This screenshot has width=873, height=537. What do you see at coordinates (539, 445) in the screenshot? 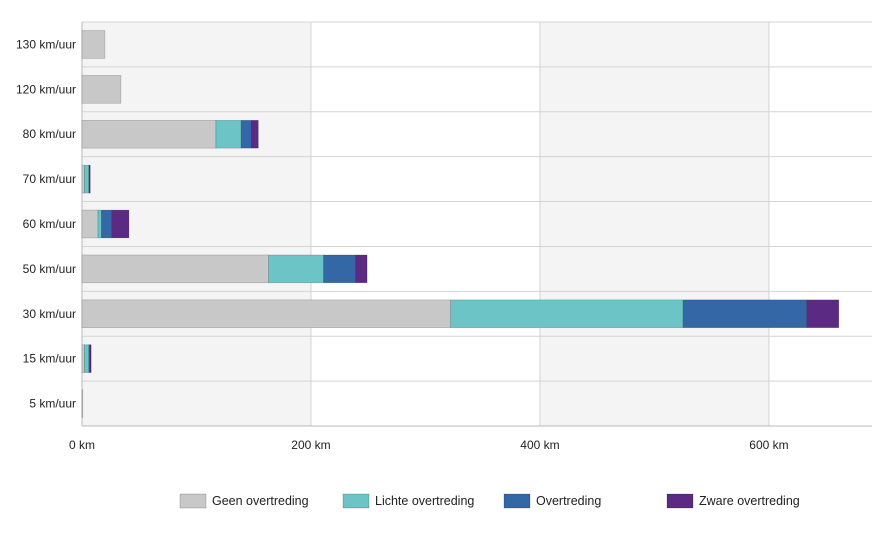
I see `x-tick-label: 400 km` at bounding box center [539, 445].